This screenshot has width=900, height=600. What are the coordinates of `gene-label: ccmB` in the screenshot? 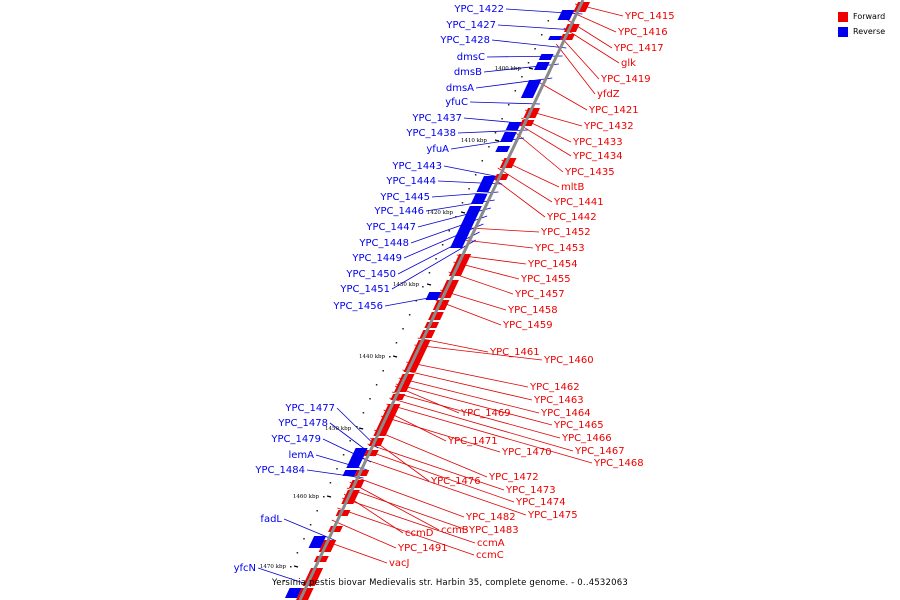 It's located at (455, 530).